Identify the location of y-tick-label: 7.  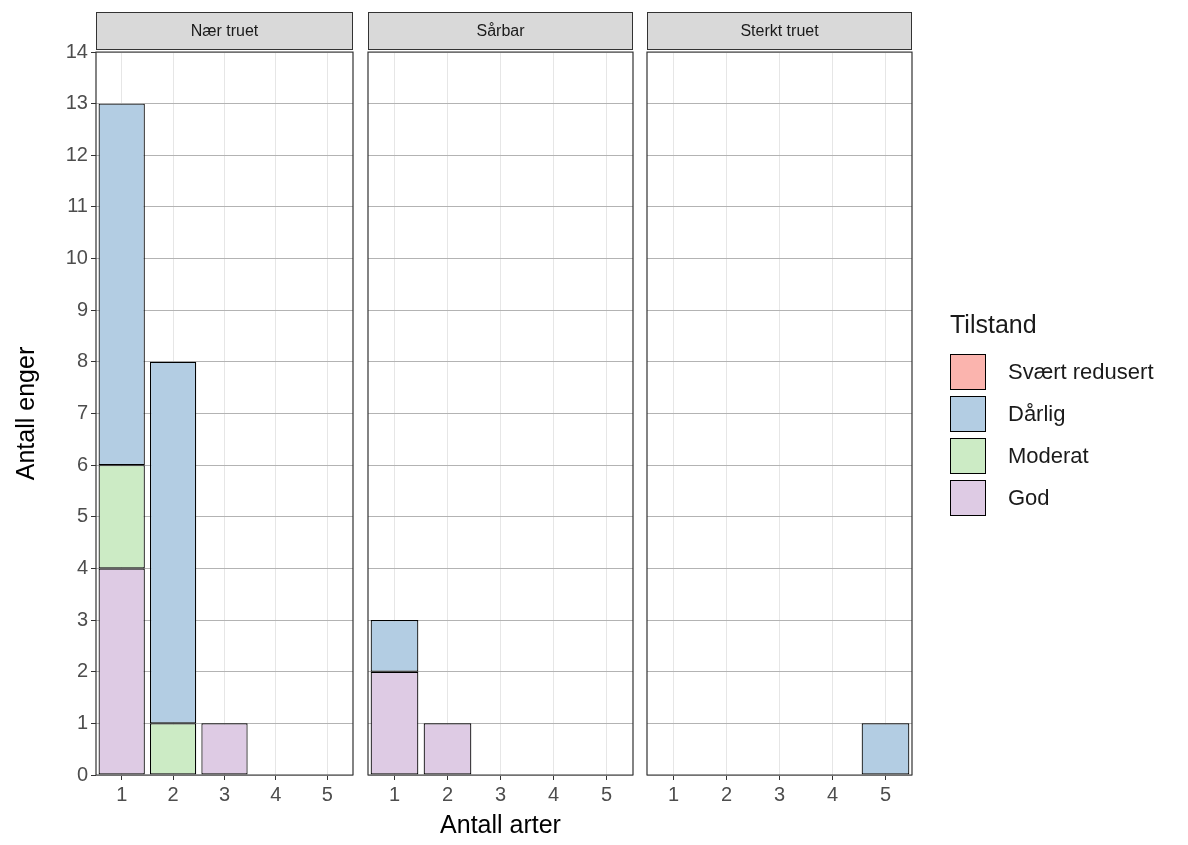
(82, 412).